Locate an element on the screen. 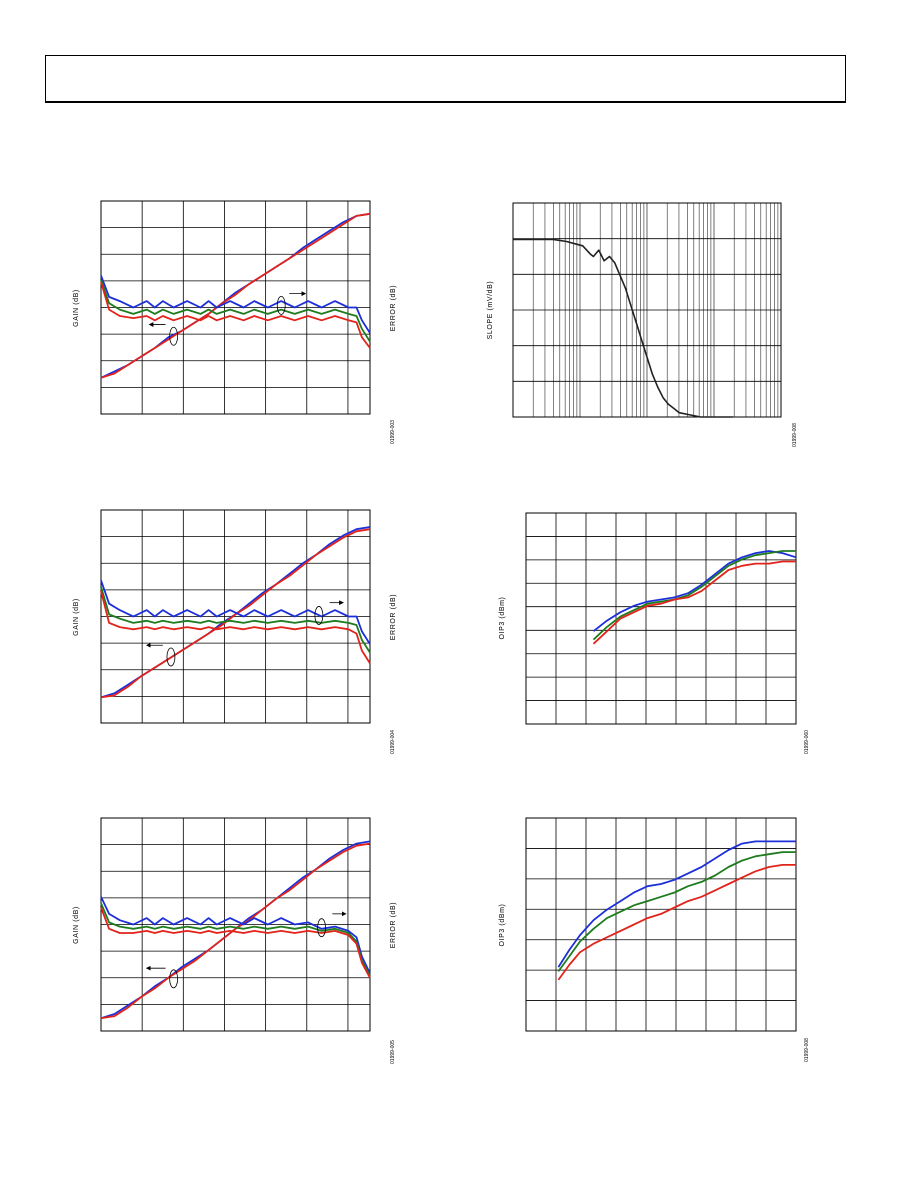  chart-gain2: GAIN (dB) ERROR (dB) 01999-004 is located at coordinates (235, 631).